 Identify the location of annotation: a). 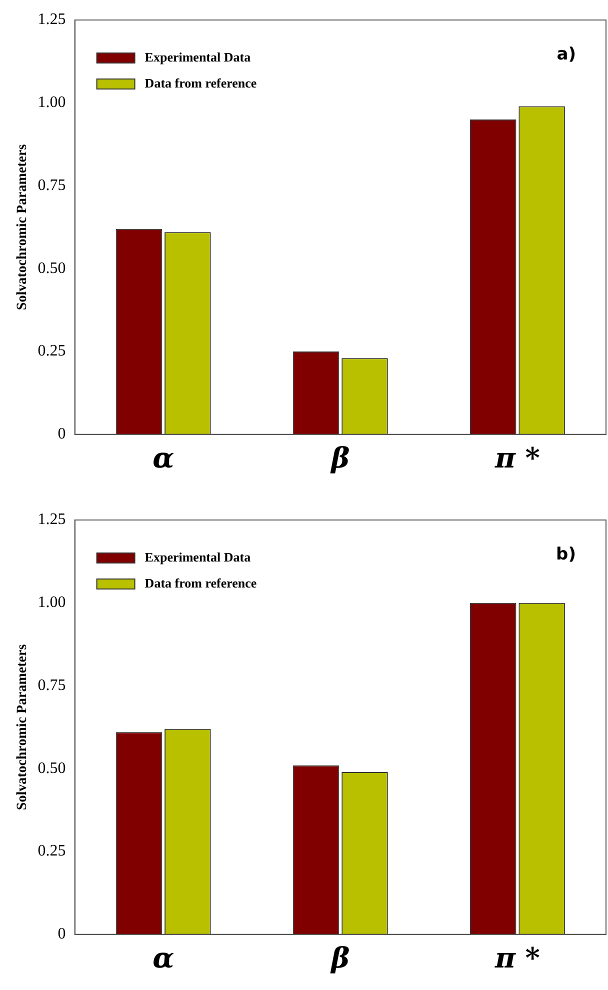
(566, 54).